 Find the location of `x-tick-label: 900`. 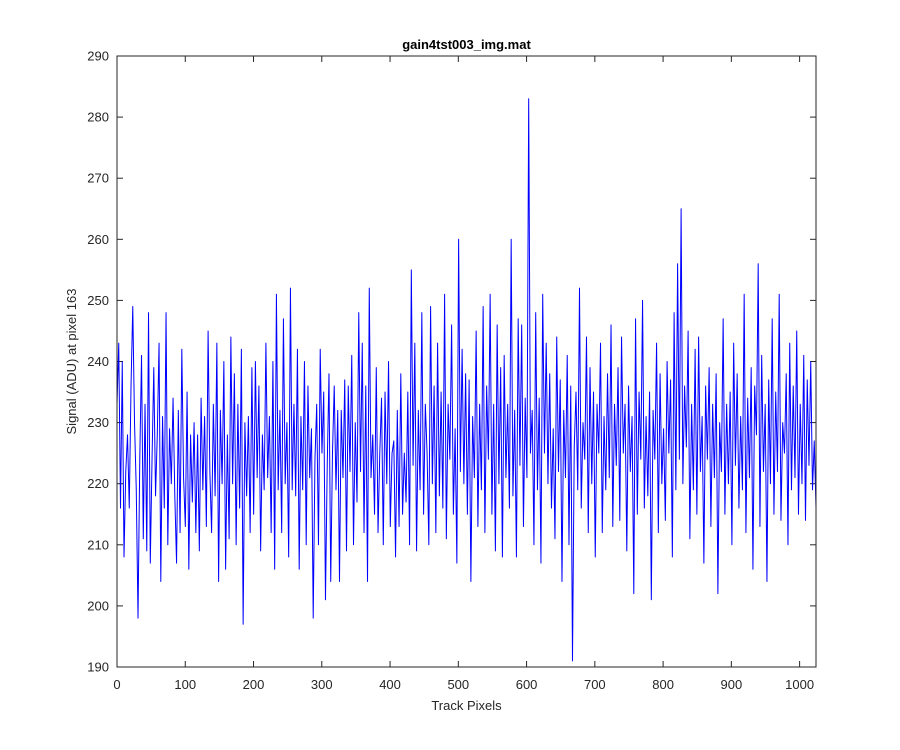

x-tick-label: 900 is located at coordinates (732, 684).